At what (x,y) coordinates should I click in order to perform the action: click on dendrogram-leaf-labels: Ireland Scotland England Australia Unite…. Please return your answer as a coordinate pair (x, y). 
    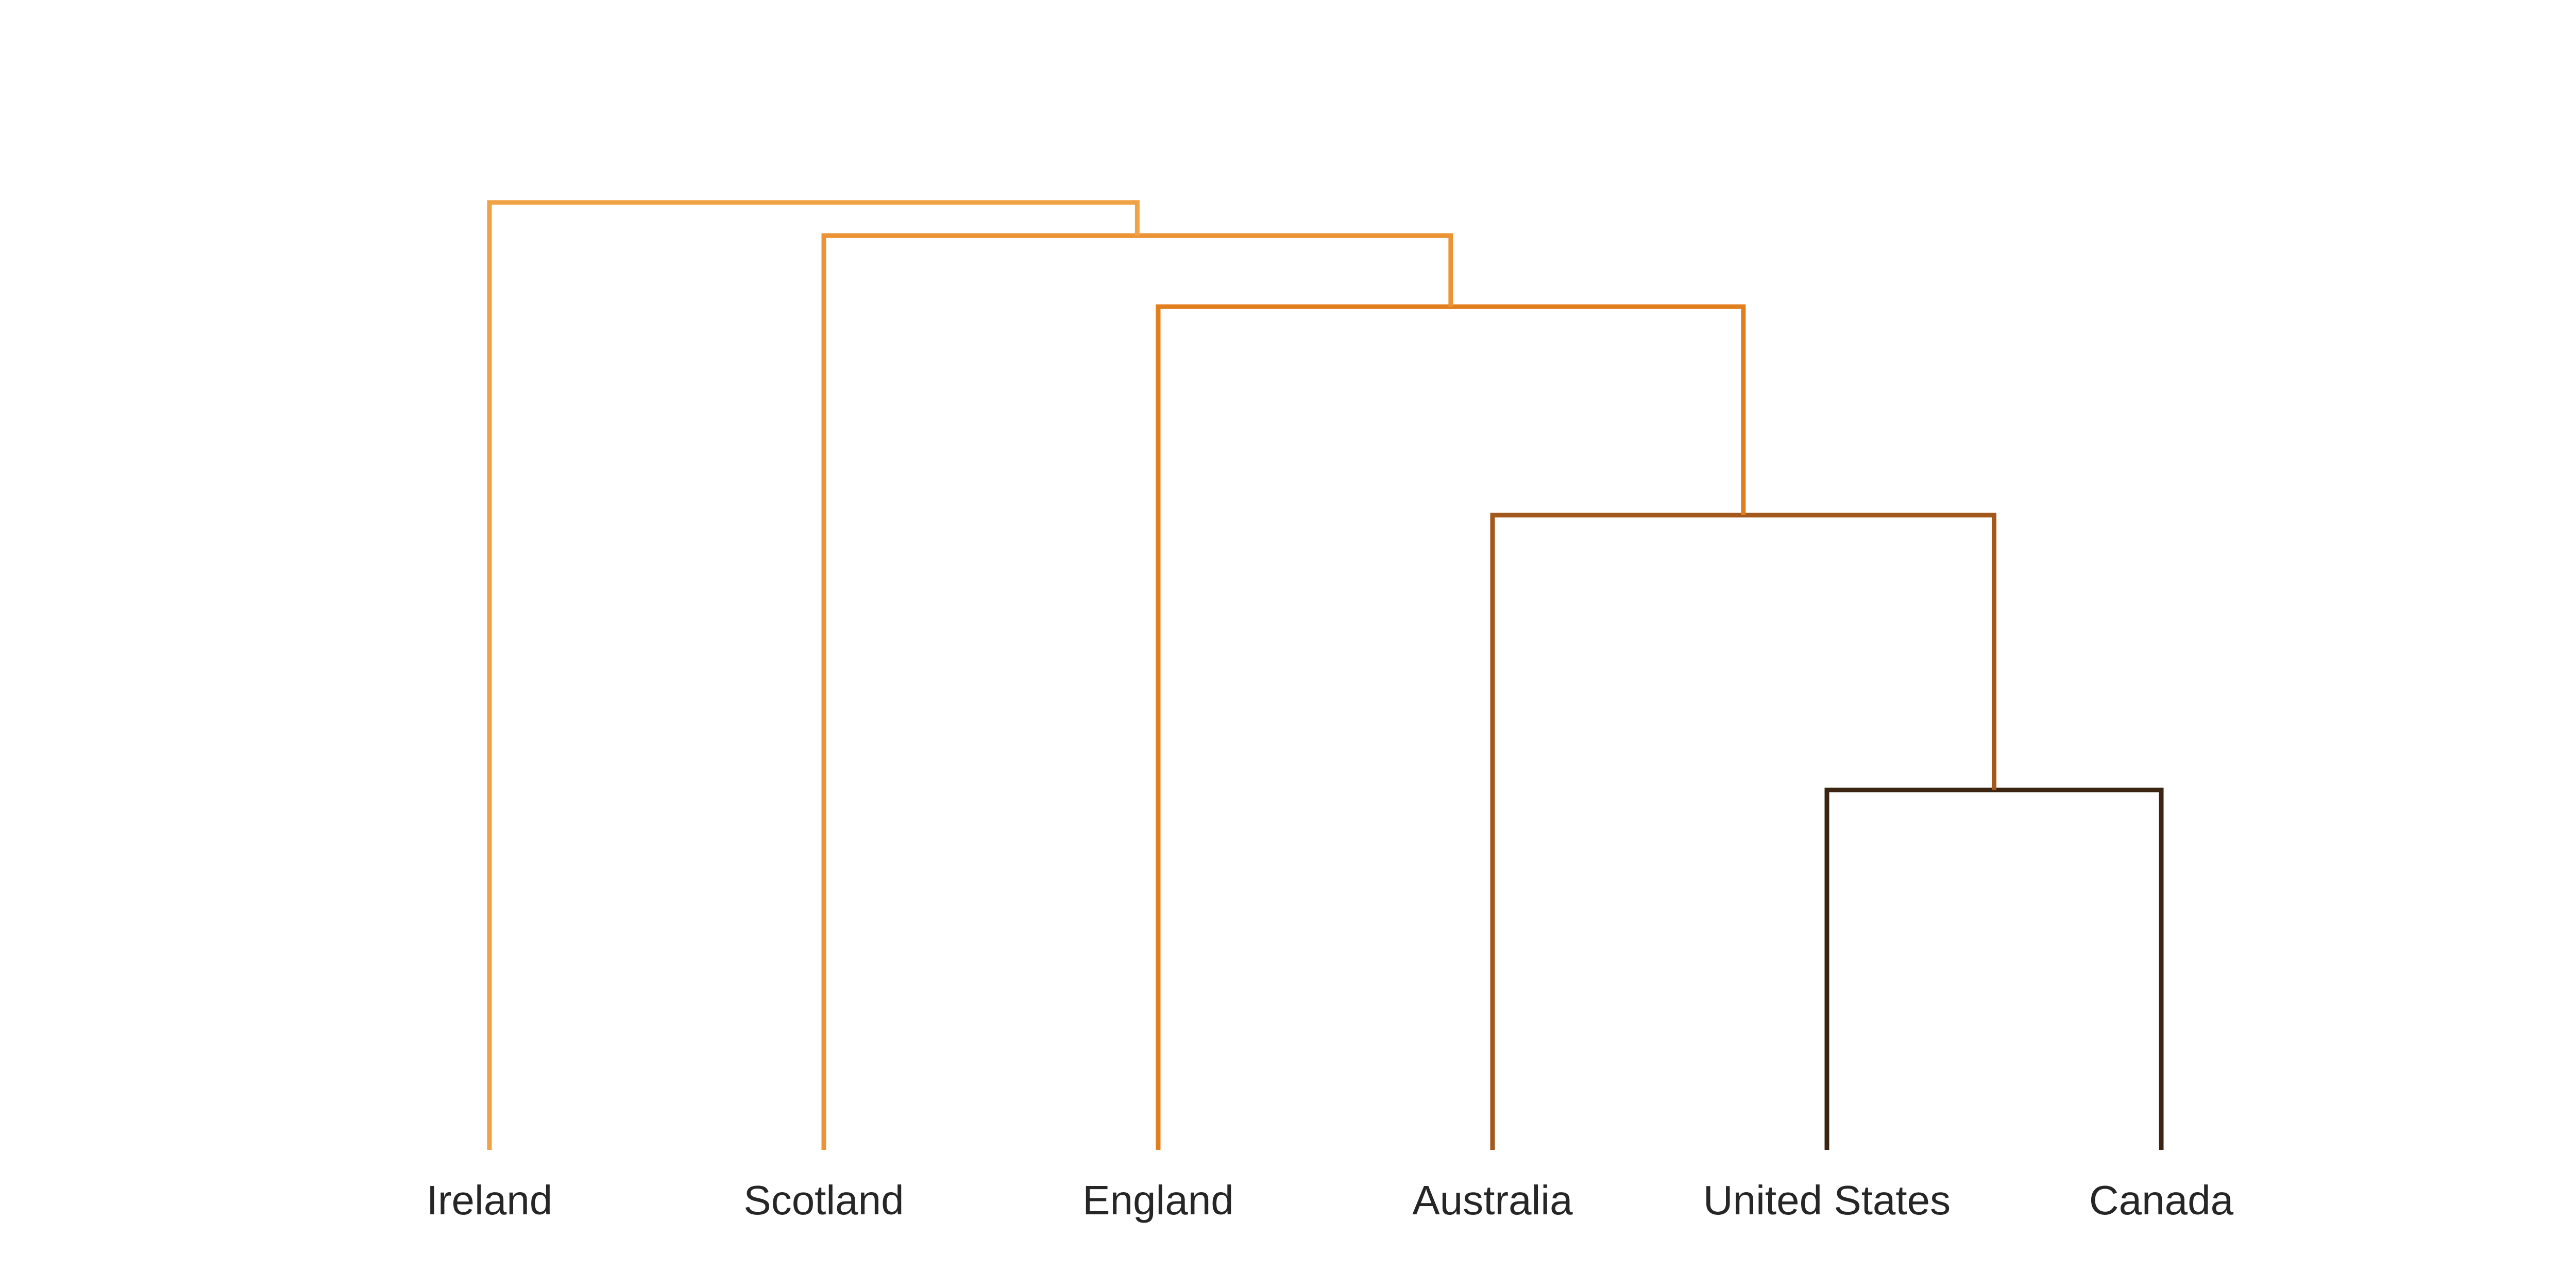
    Looking at the image, I should click on (1330, 1200).